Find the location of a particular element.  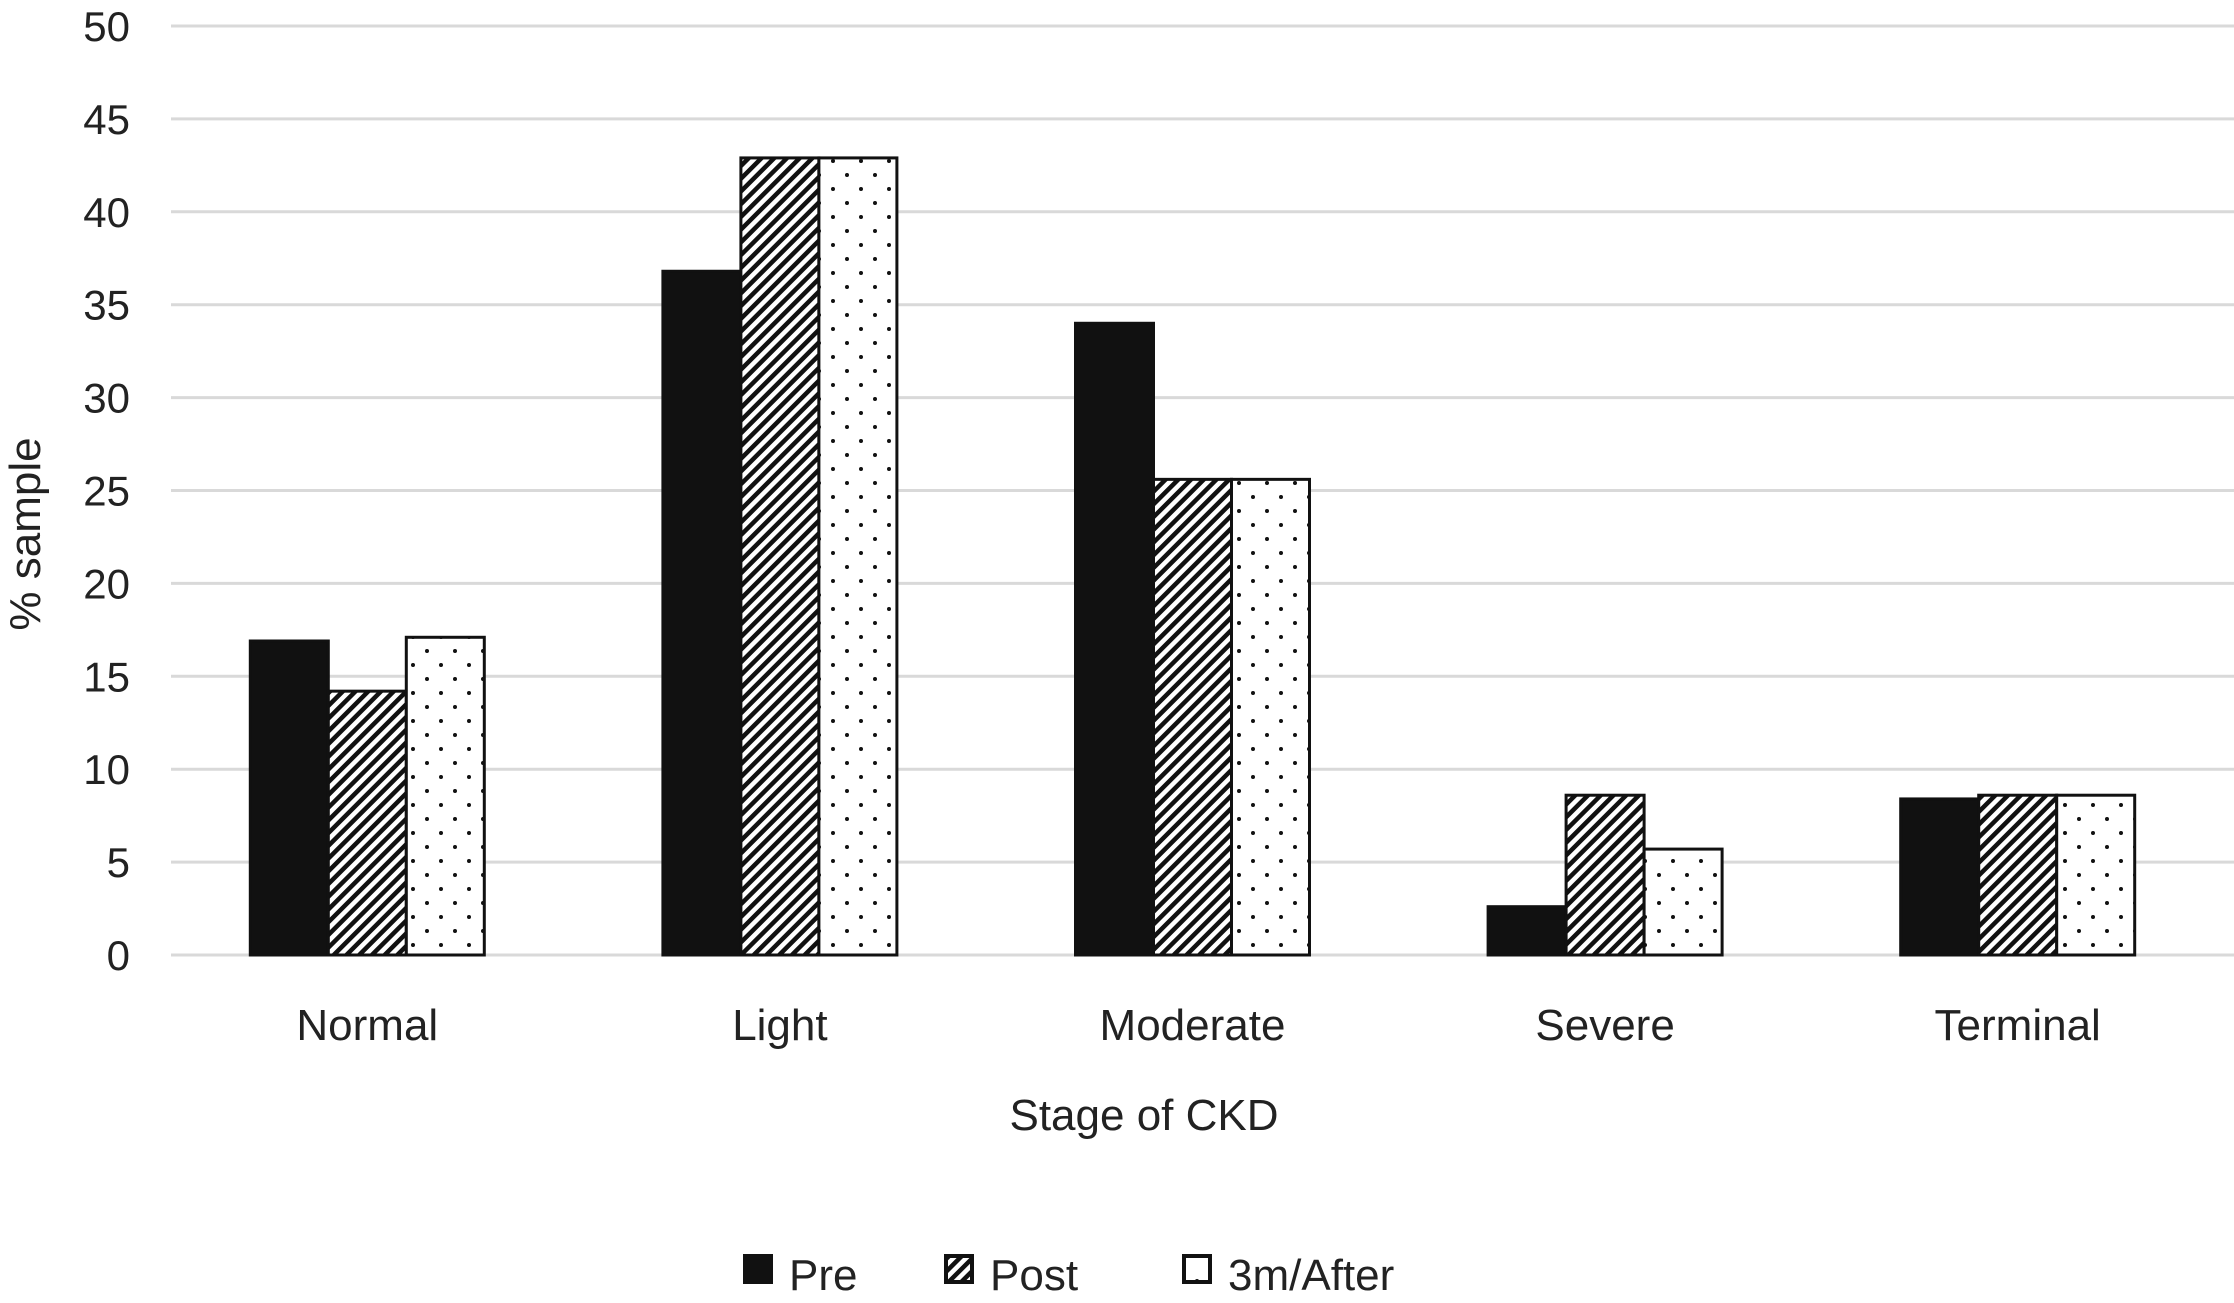

bar-3m-after-terminal is located at coordinates (2096, 875).